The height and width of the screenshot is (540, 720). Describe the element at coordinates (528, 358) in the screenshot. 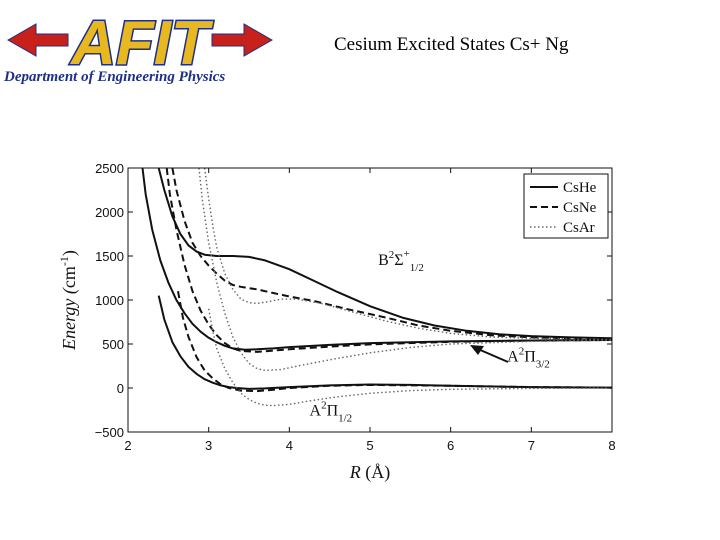

I see `state-annotation: A2Π3/2` at that location.